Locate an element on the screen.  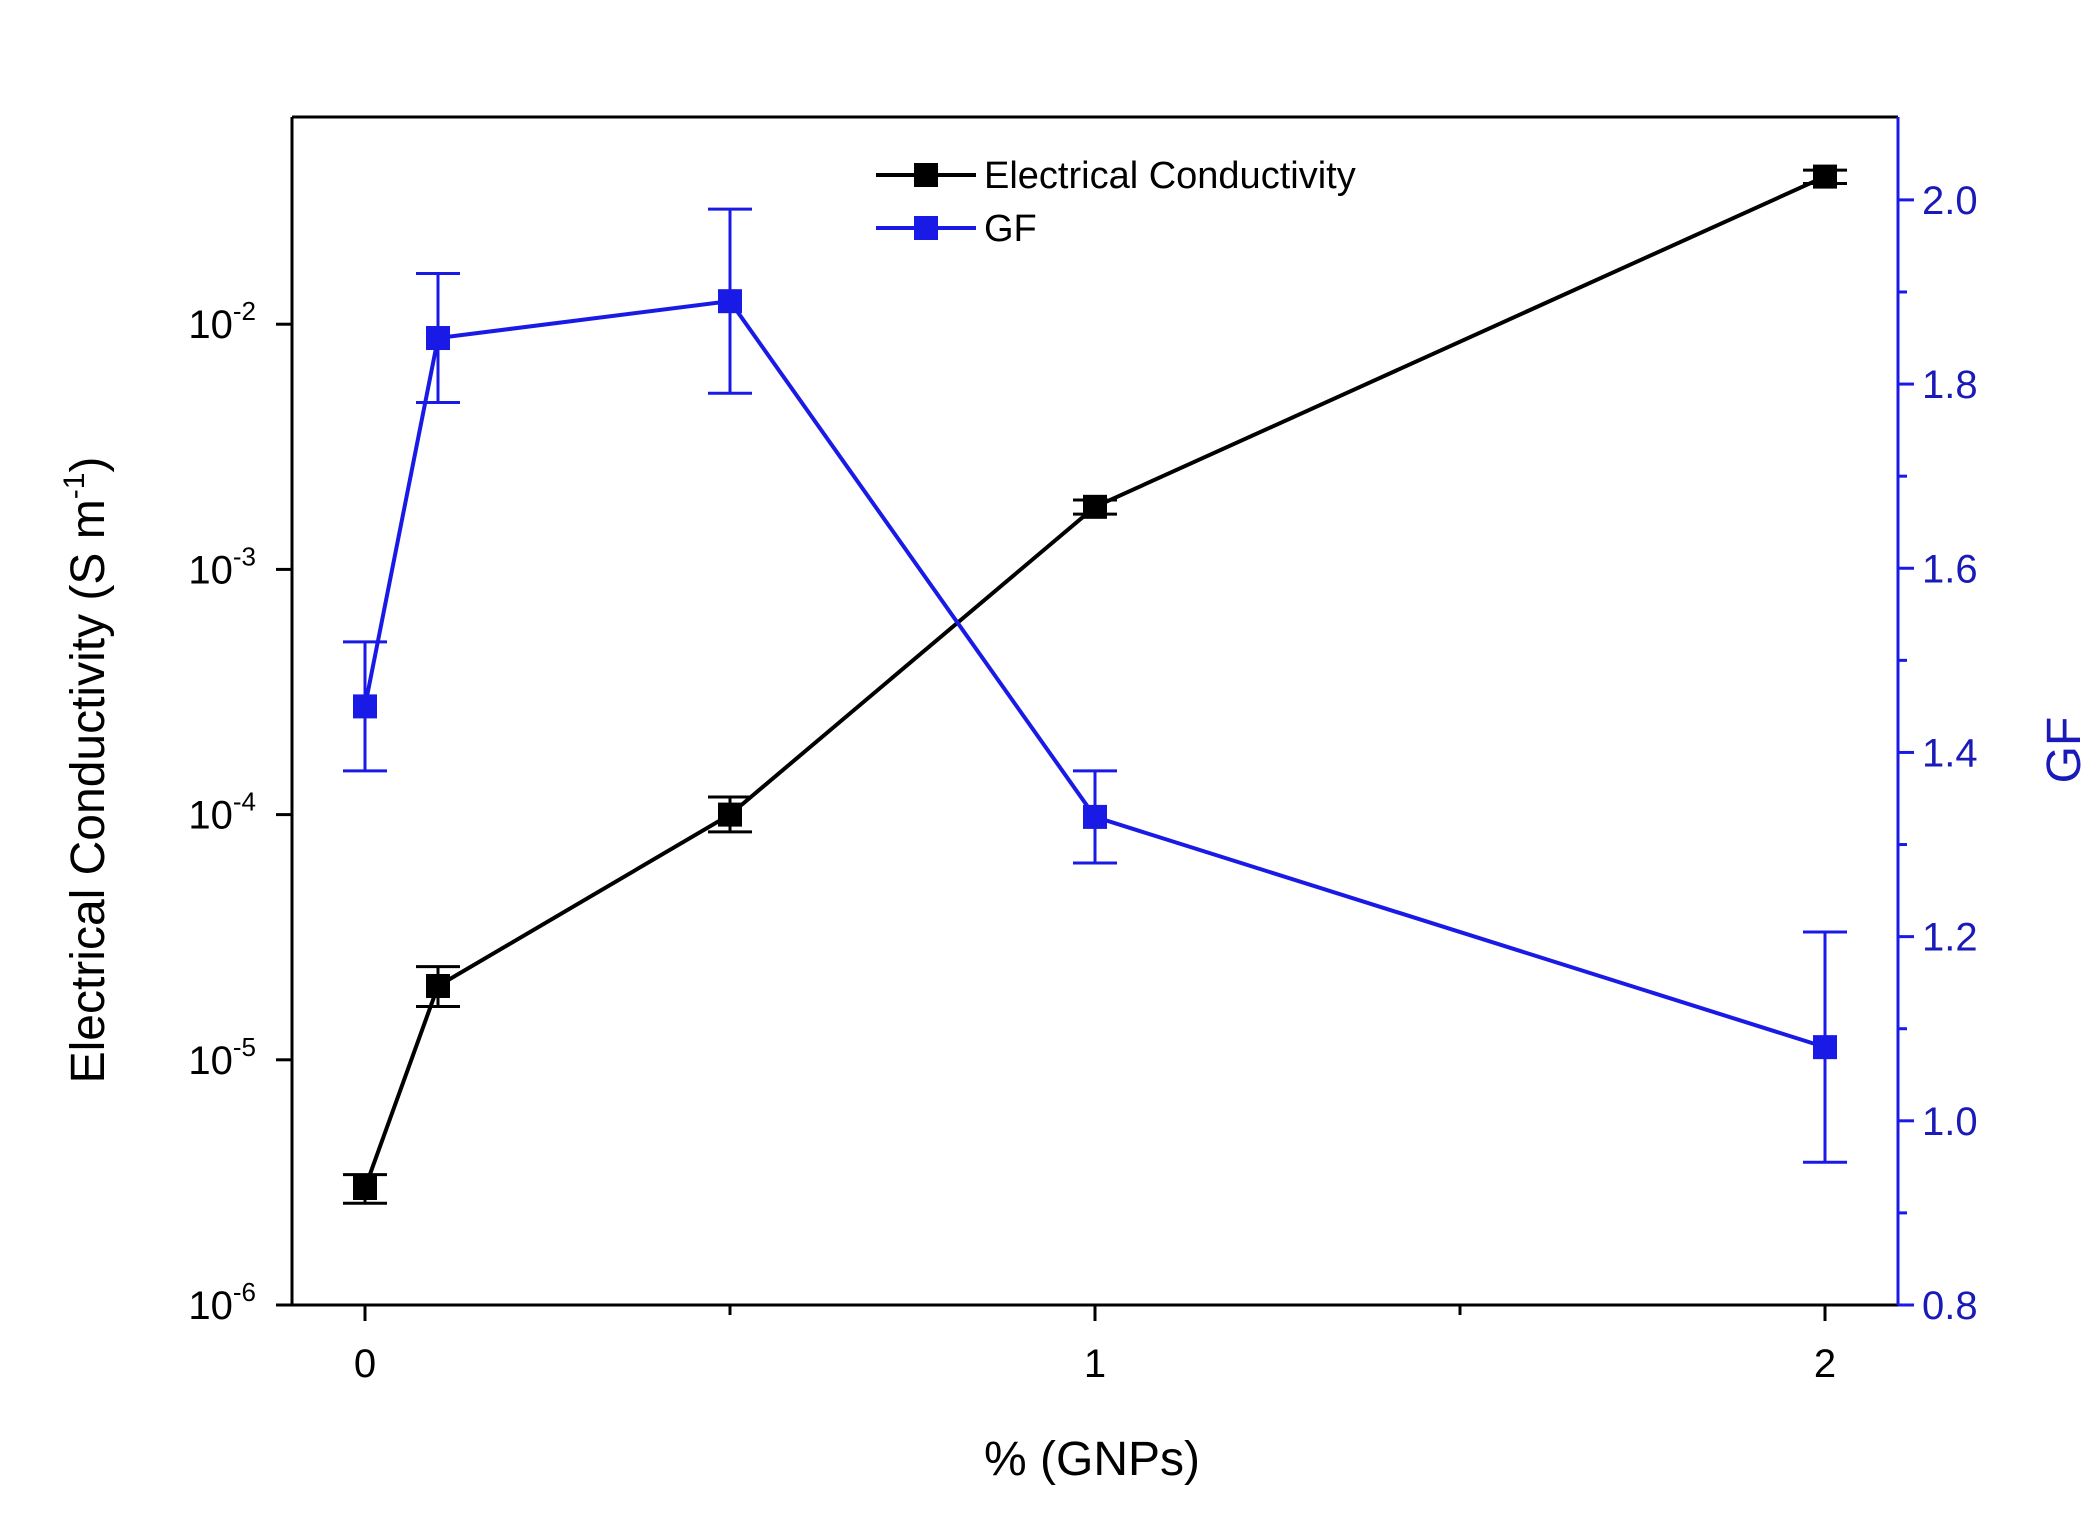
y-left-tick-label: 10⁻² is located at coordinates (222, 321).